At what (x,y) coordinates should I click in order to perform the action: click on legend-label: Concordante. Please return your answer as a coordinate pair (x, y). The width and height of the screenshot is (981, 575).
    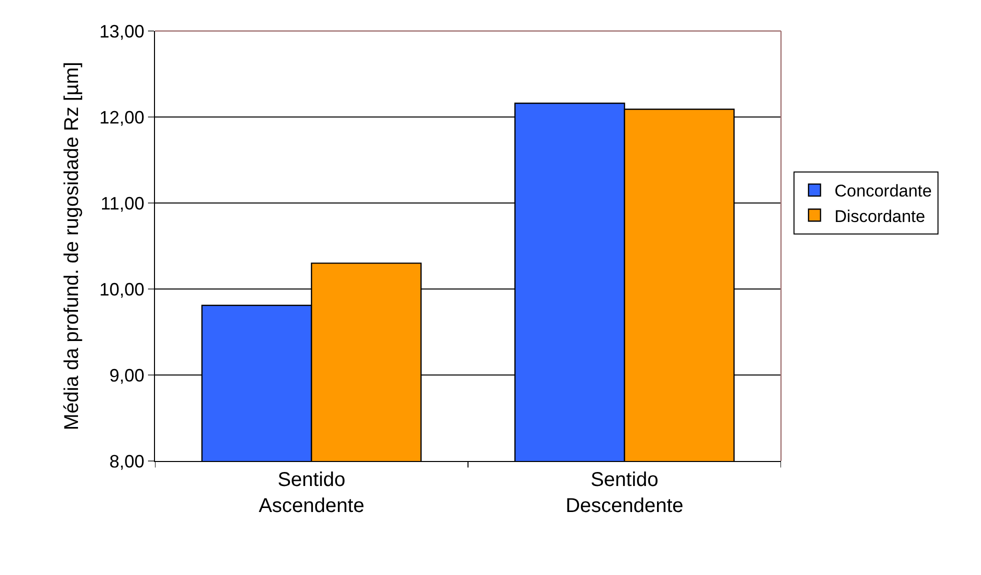
    Looking at the image, I should click on (883, 191).